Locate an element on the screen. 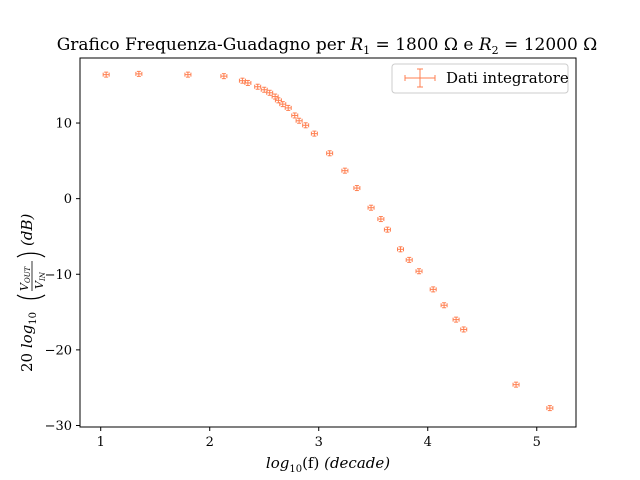 The height and width of the screenshot is (480, 640). x-tick-label: 2 is located at coordinates (210, 442).